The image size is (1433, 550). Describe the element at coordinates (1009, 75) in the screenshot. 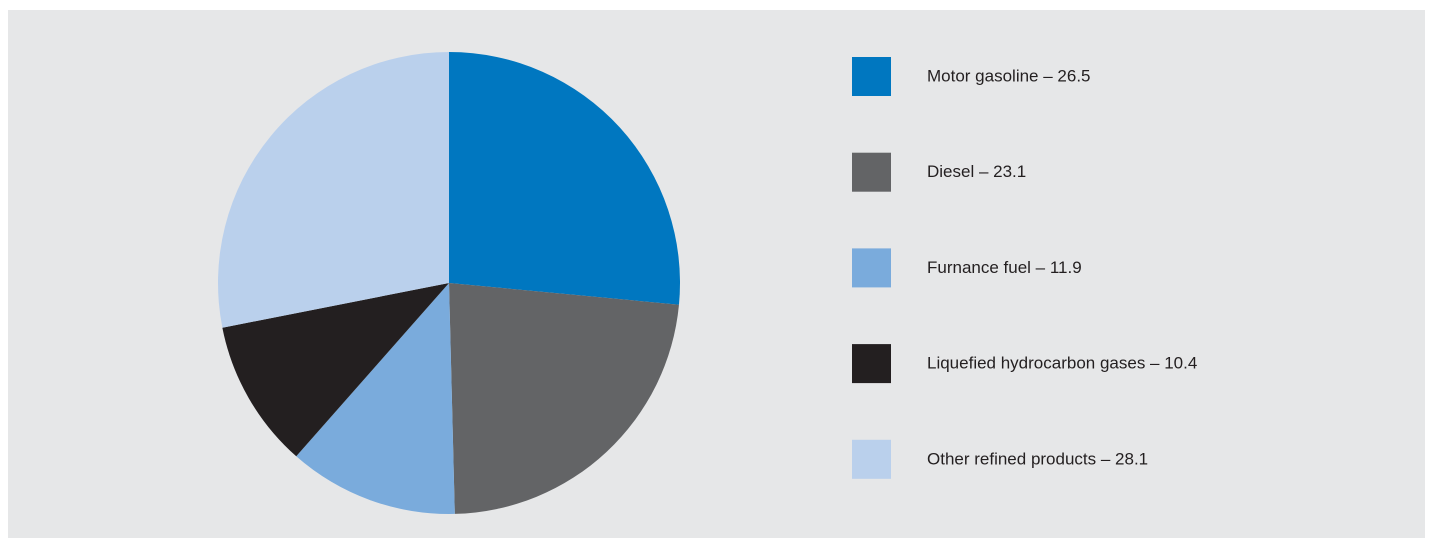

I see `legend-label: Motor gasoline – 26.5` at that location.